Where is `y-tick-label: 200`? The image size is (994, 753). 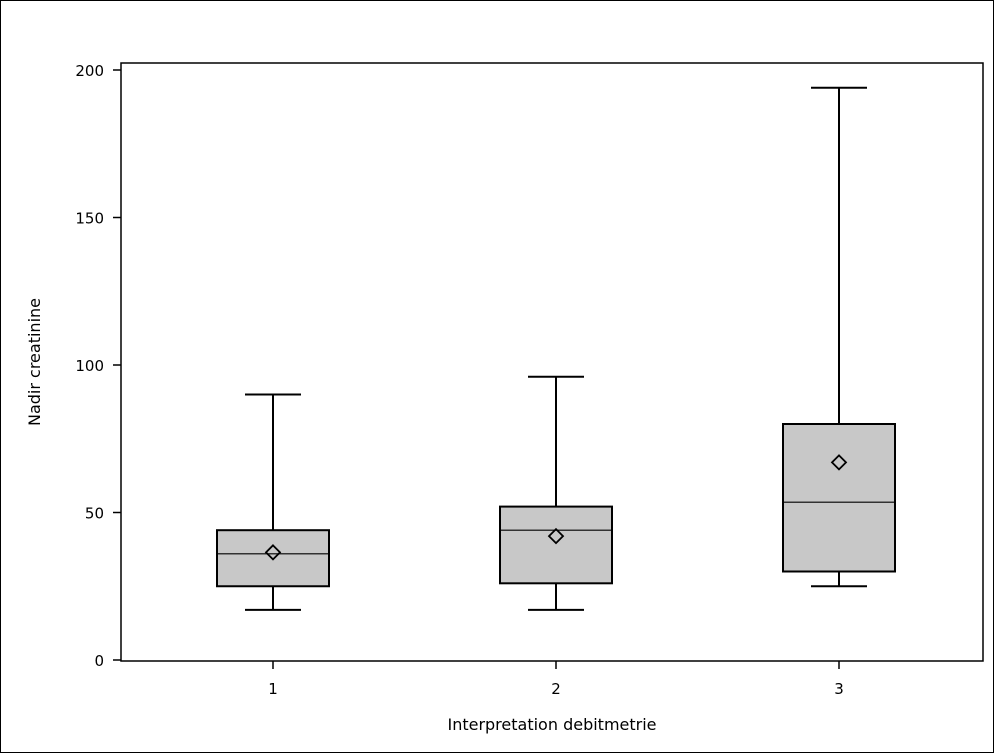
y-tick-label: 200 is located at coordinates (89, 71).